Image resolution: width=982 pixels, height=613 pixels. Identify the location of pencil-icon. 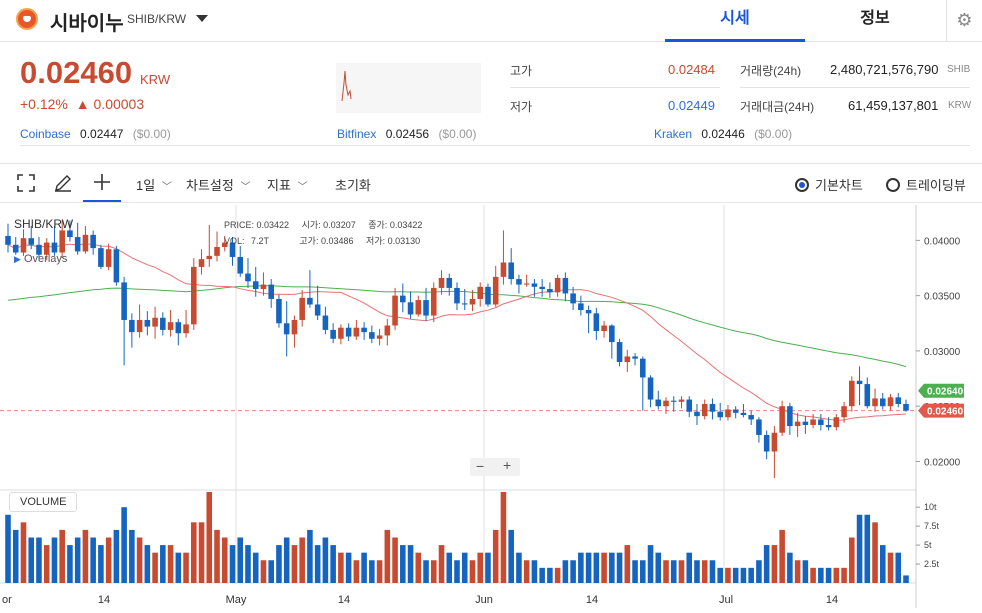
(63, 183).